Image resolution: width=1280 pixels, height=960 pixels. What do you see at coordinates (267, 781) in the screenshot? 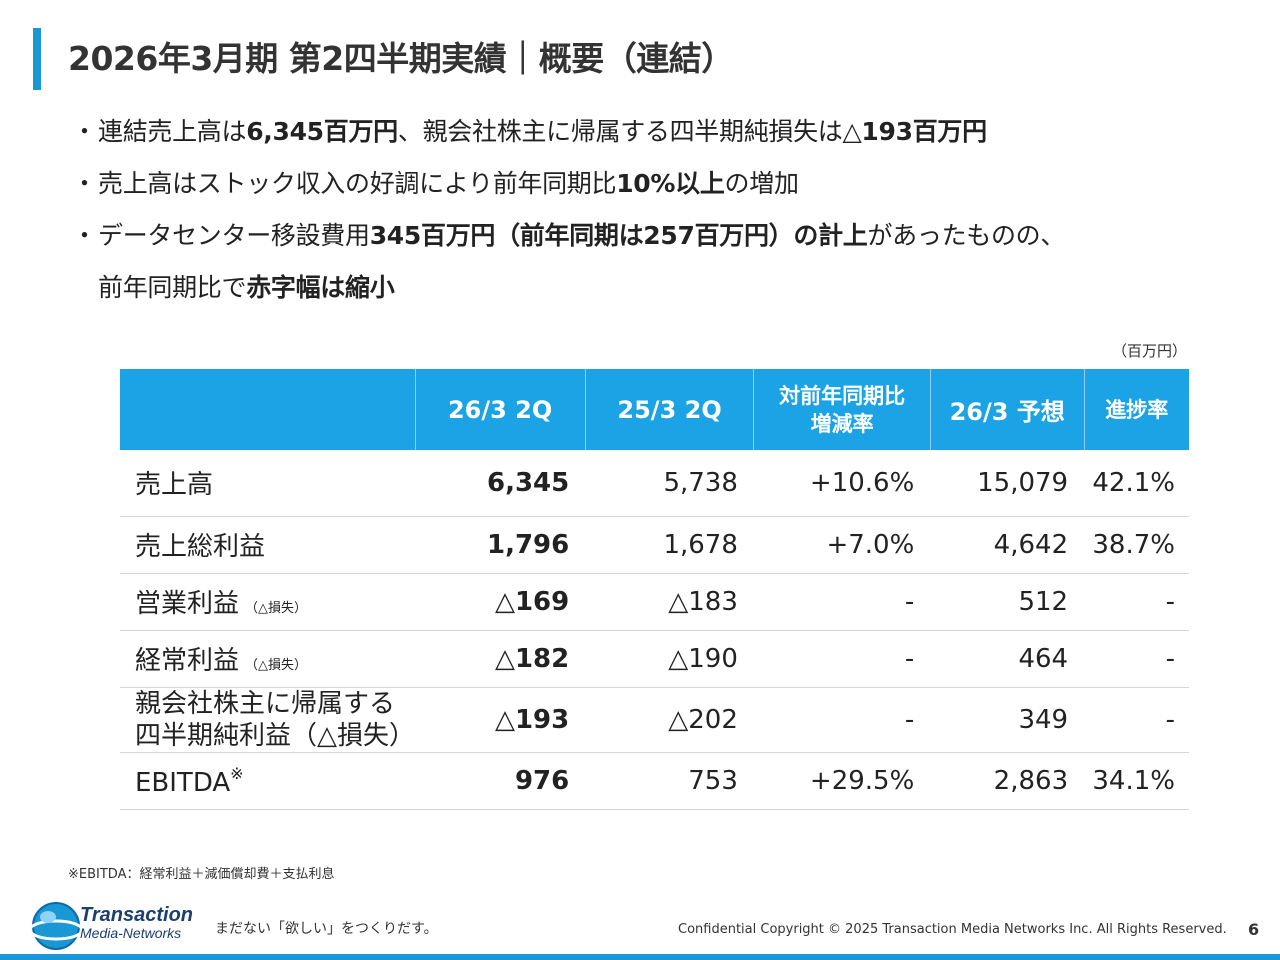
I see `row-label: EBITDA※` at bounding box center [267, 781].